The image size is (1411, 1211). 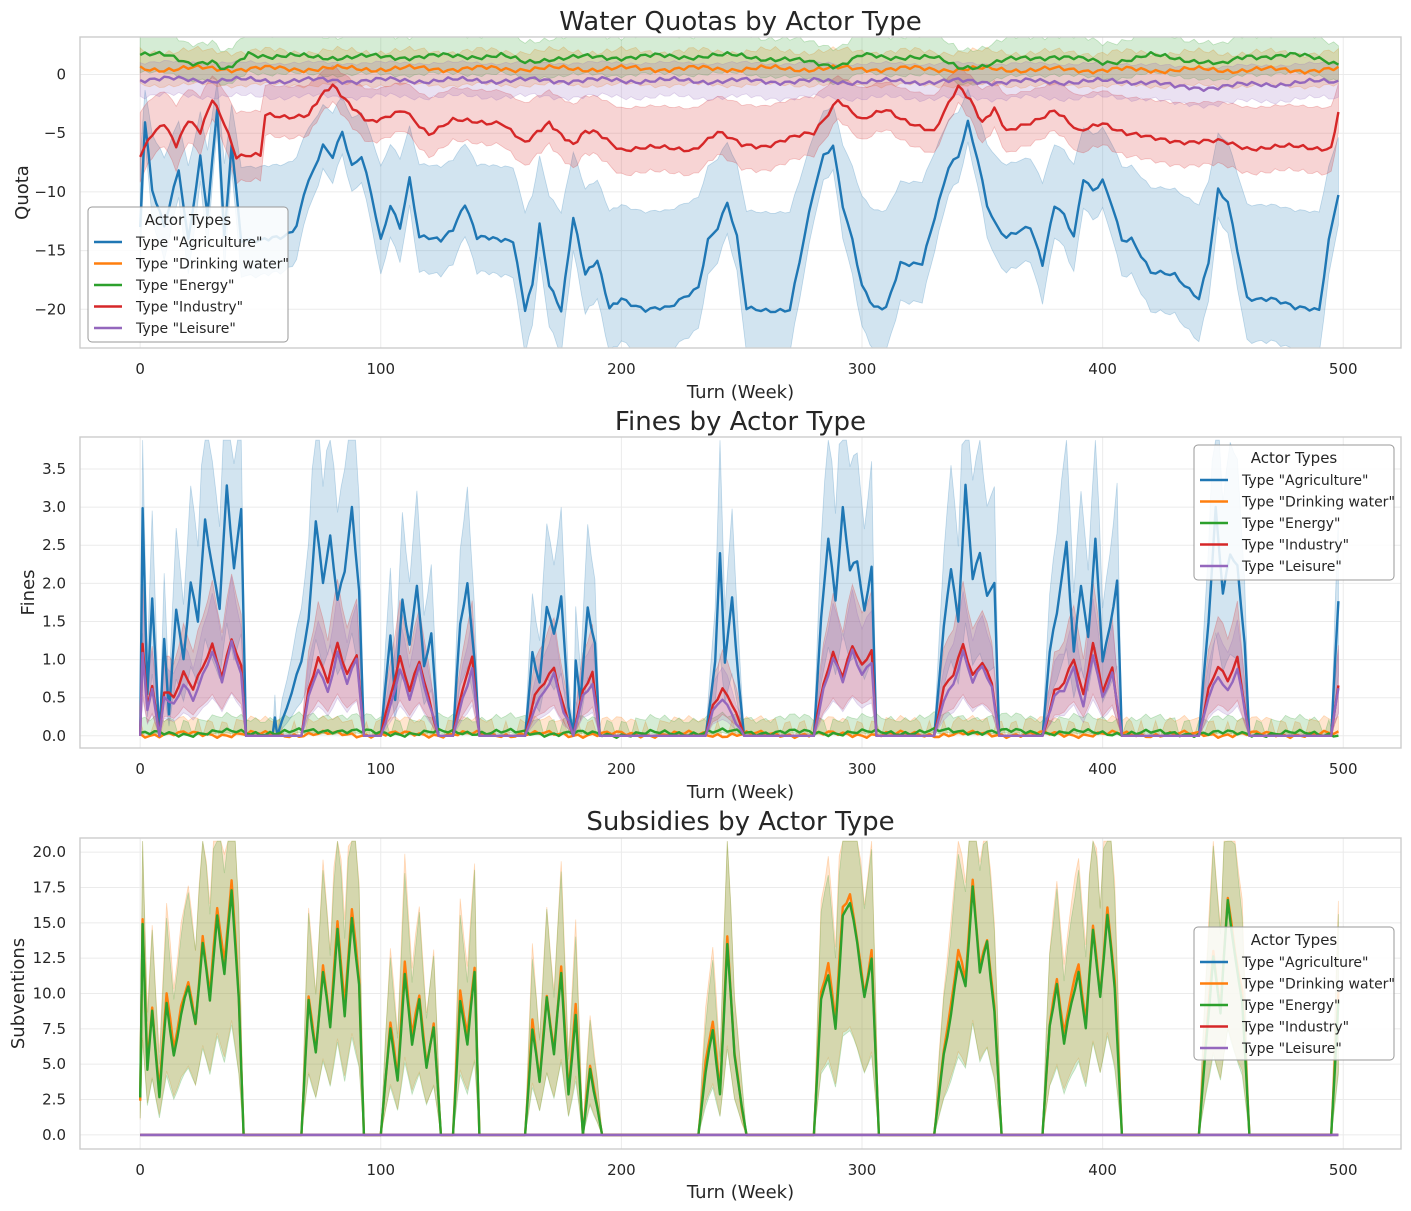 I want to click on y-tick-label: 1.0, so click(x=54, y=660).